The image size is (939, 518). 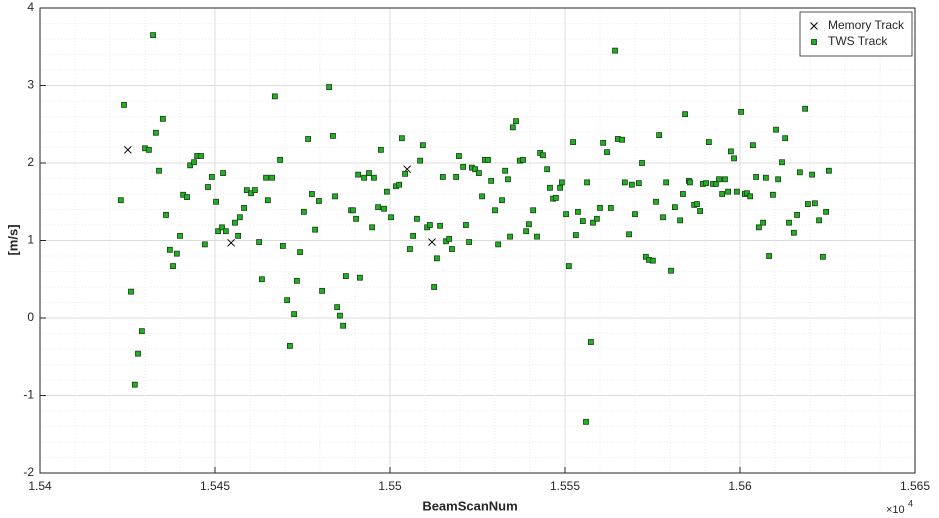 What do you see at coordinates (30, 240) in the screenshot?
I see `y-tick-label: 1` at bounding box center [30, 240].